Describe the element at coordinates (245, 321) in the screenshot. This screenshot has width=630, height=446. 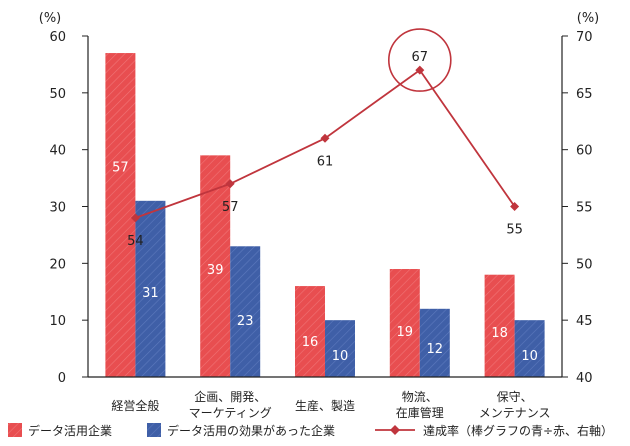
I see `bar-value-label: 23` at that location.